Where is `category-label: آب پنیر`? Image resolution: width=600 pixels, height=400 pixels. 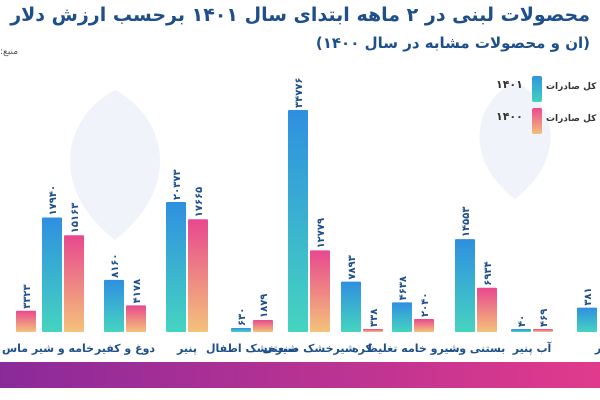 category-label: آب پنیر is located at coordinates (532, 348).